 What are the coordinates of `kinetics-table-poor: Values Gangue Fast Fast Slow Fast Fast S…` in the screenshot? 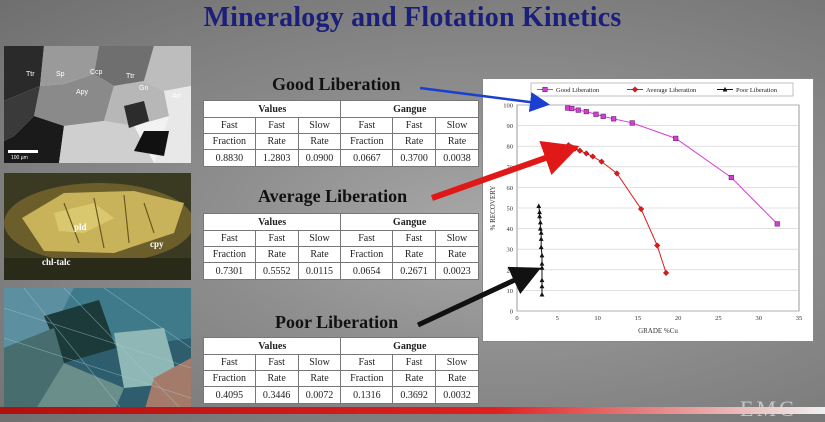 It's located at (340, 370).